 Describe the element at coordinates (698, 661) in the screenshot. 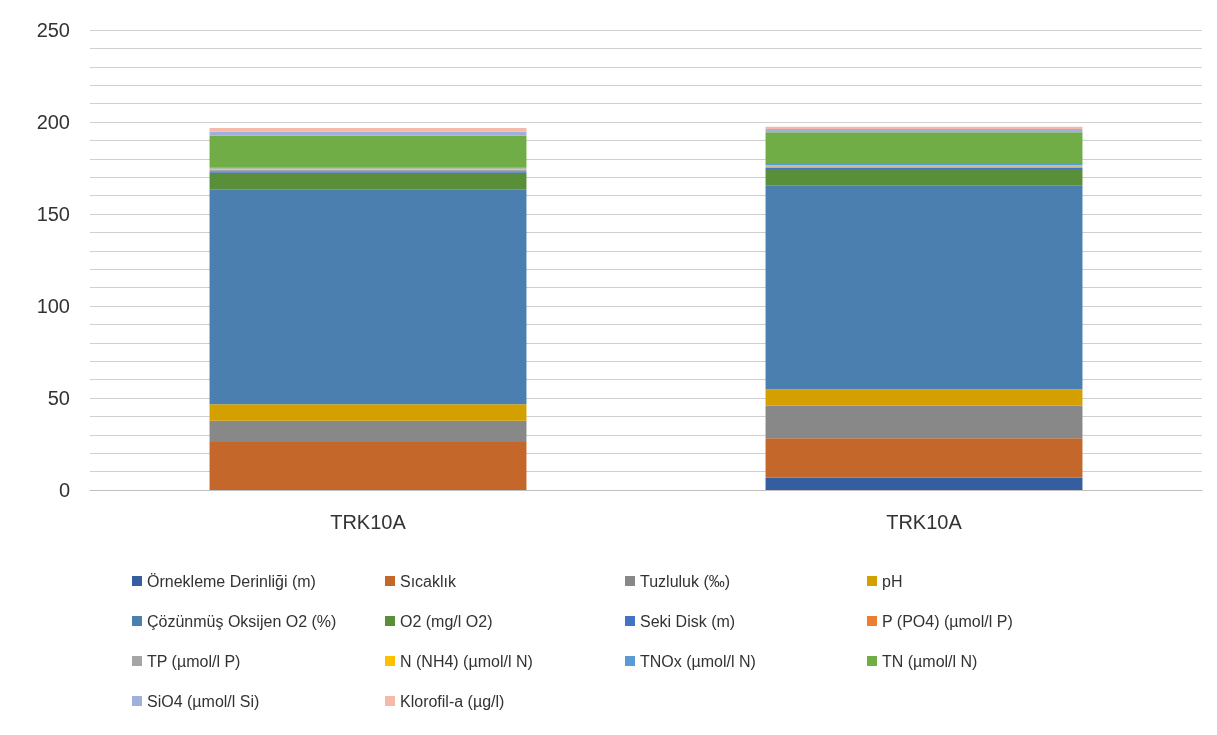

I see `legend-label: TNOx (µmol/l N)` at that location.